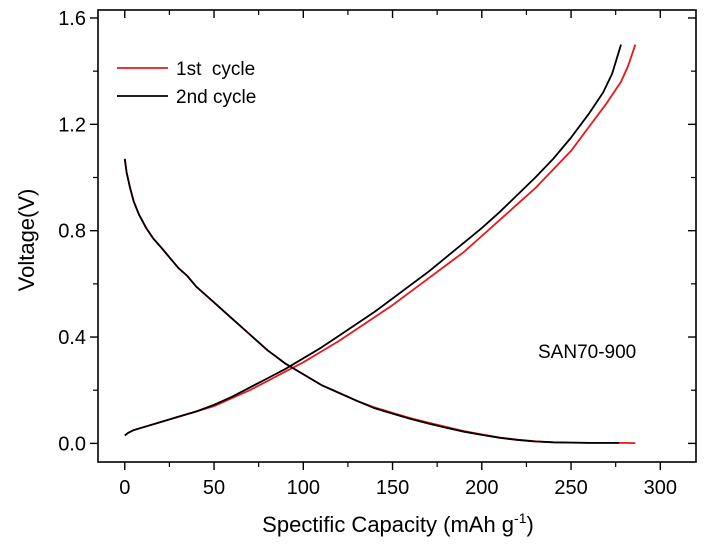 The image size is (713, 545). What do you see at coordinates (186, 83) in the screenshot?
I see `legend: 1st cycle 2nd cycle` at bounding box center [186, 83].